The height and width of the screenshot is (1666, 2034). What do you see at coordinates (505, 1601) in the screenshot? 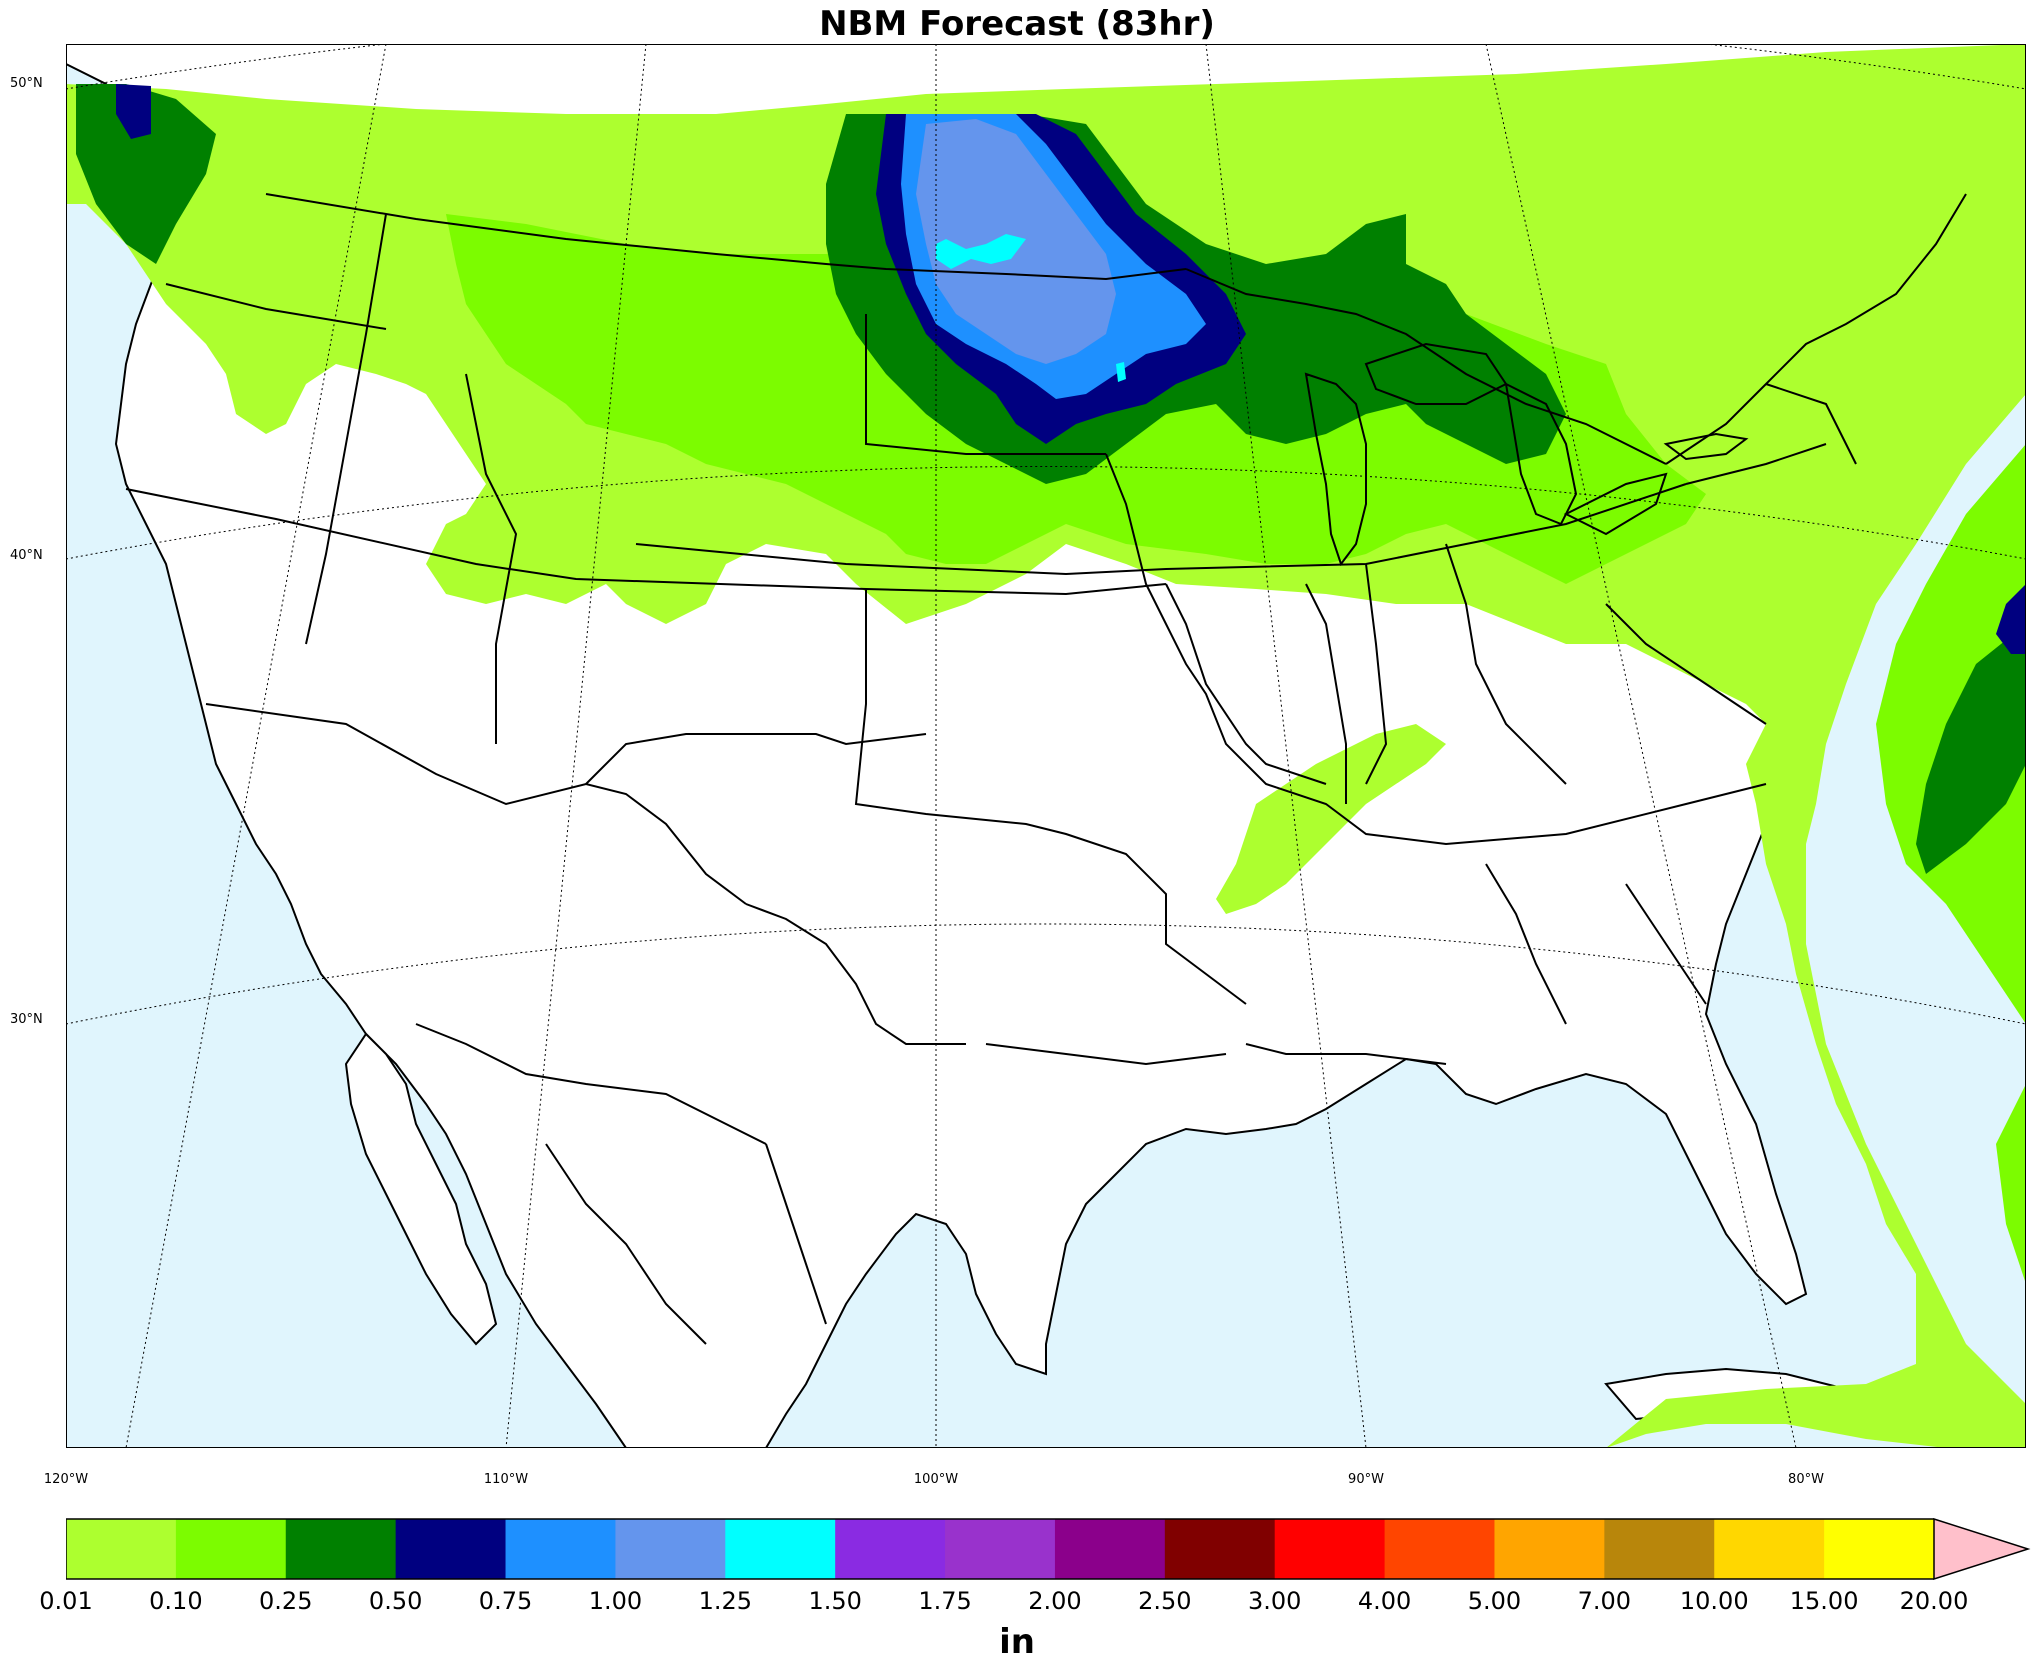
I see `colorbar-tick-label: 0.75` at bounding box center [505, 1601].